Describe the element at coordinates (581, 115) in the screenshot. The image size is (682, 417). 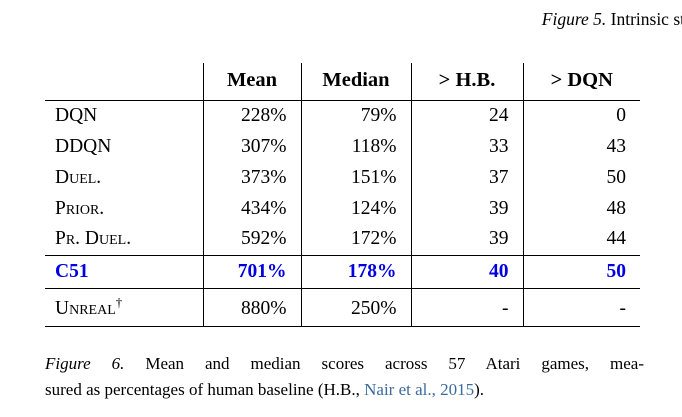
I see `cell-gt-dqn: 0` at that location.